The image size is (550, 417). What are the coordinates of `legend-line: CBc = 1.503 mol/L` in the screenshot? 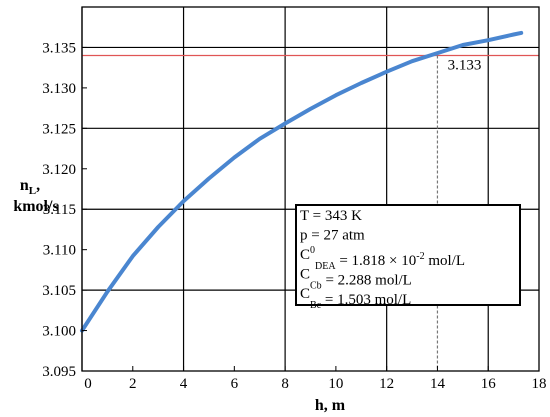 It's located at (355, 298).